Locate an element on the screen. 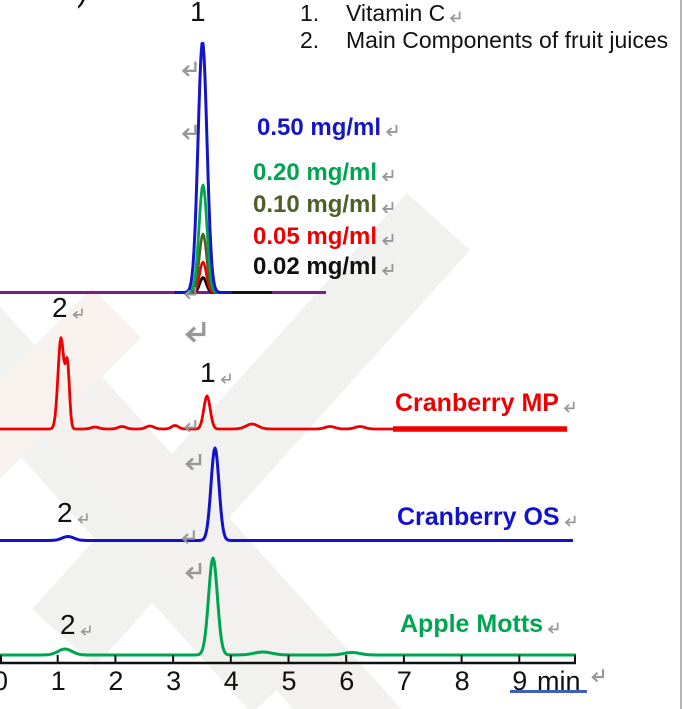  axis-tick-label: 1 is located at coordinates (58, 681).